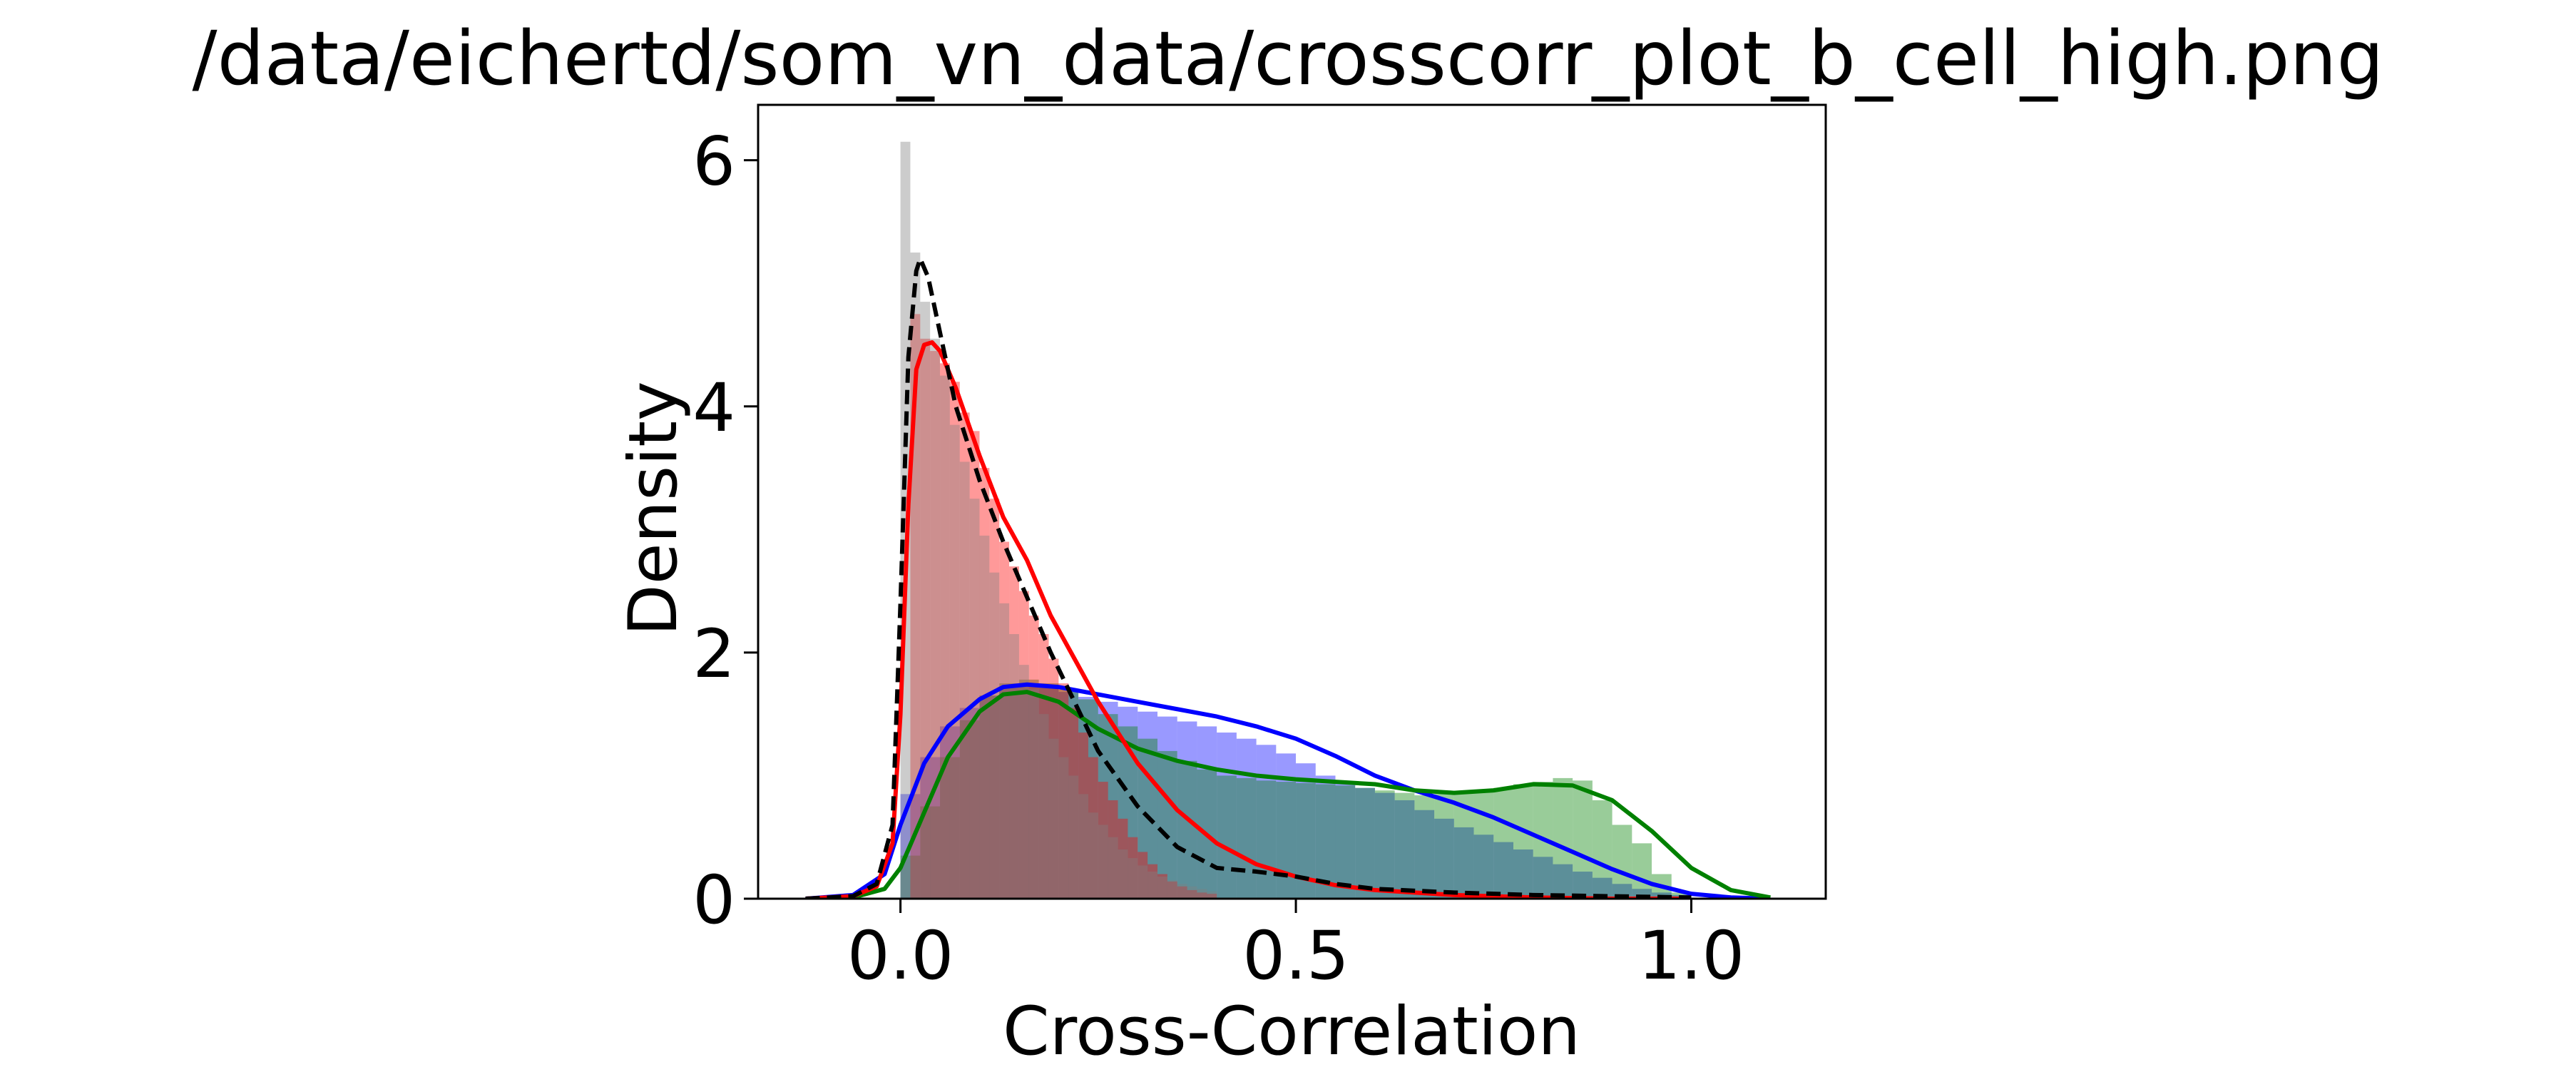  I want to click on y-axis-label: Density, so click(653, 508).